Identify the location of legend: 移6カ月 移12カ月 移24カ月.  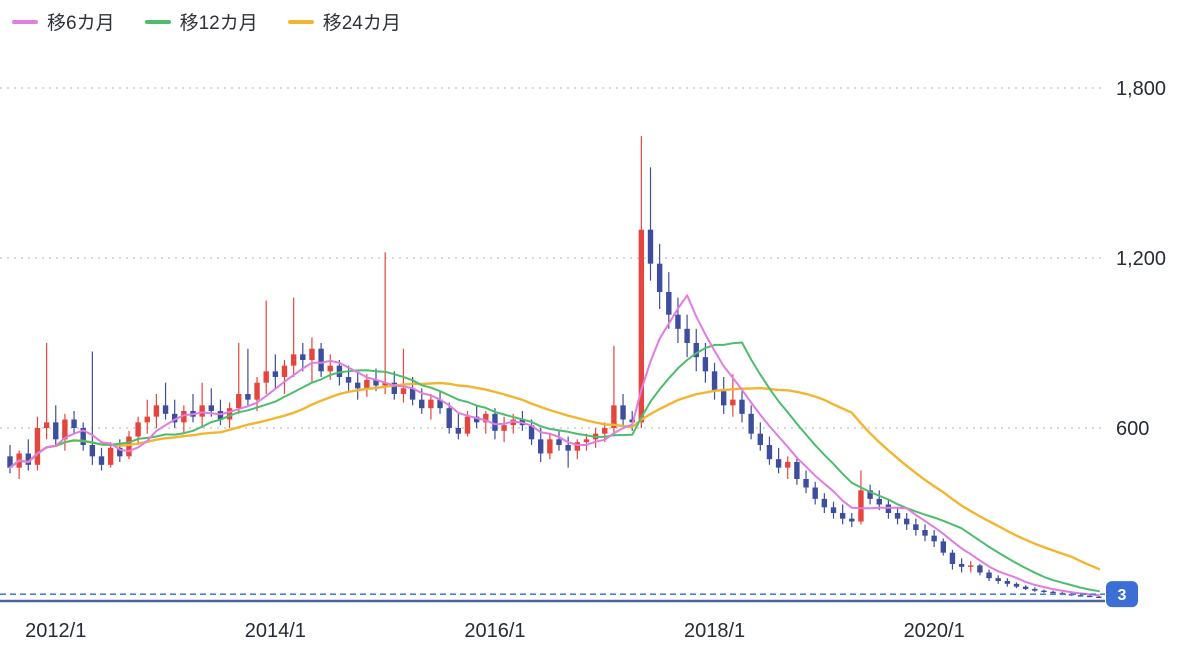
(206, 21).